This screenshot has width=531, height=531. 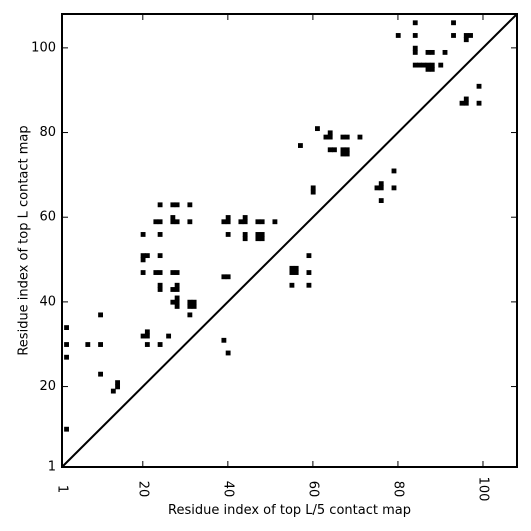 I want to click on y-tick-label: 80, so click(x=47, y=132).